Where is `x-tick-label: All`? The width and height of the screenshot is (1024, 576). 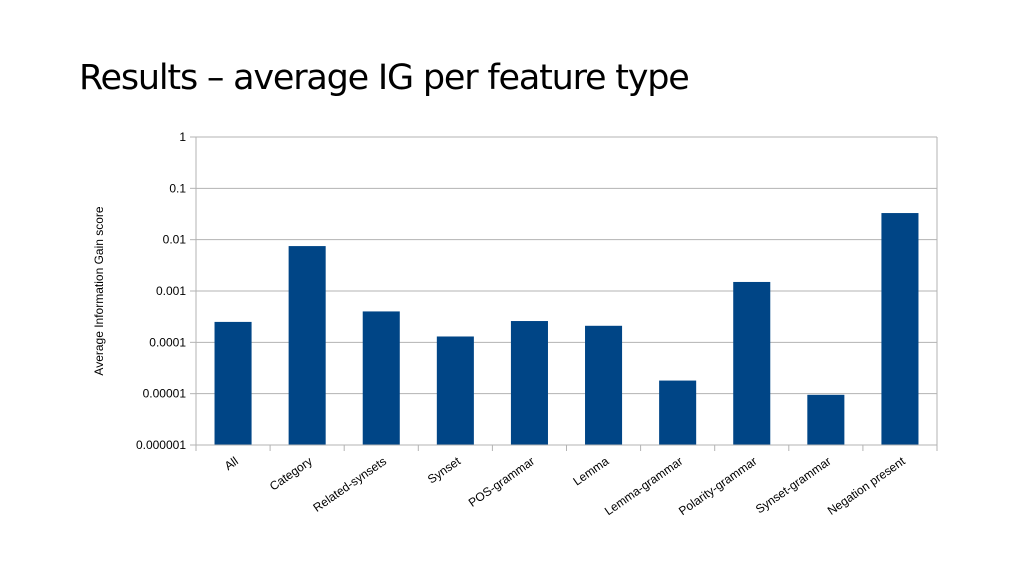 x-tick-label: All is located at coordinates (231, 463).